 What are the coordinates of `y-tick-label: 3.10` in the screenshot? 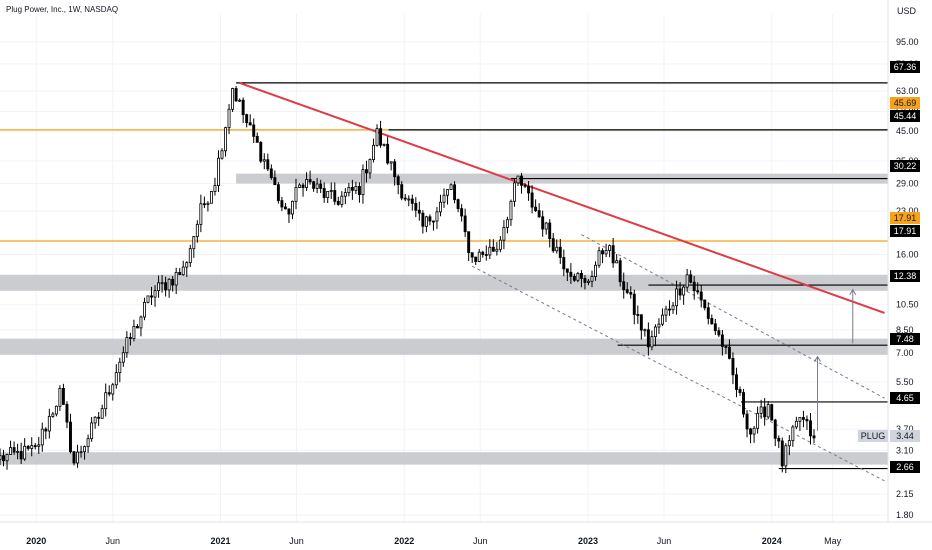 It's located at (905, 450).